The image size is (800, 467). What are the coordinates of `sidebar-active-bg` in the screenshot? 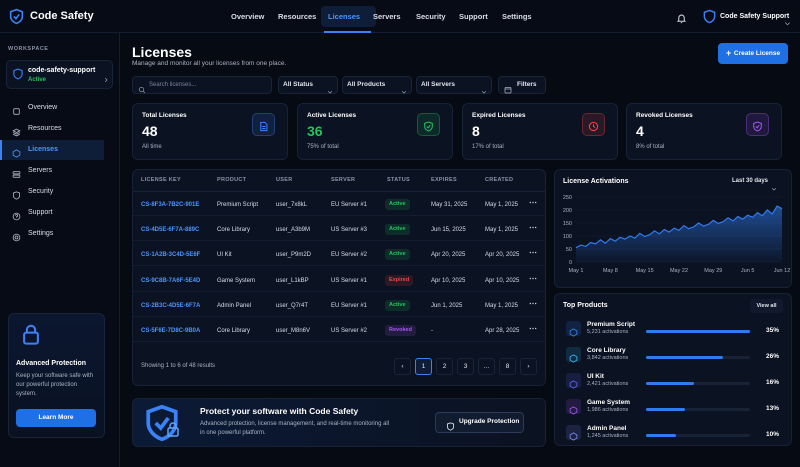 It's located at (52, 150).